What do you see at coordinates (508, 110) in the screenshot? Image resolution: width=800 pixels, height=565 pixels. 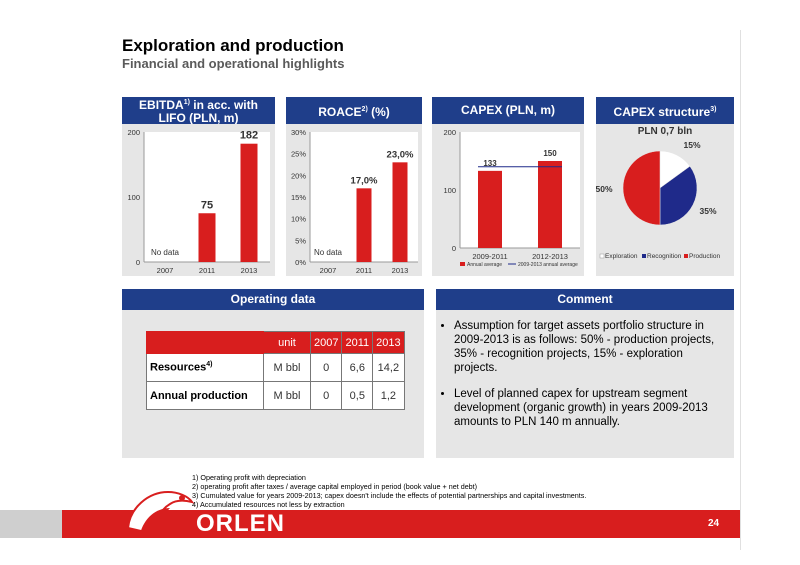 I see `capex-header: CAPEX (PLN, m)` at bounding box center [508, 110].